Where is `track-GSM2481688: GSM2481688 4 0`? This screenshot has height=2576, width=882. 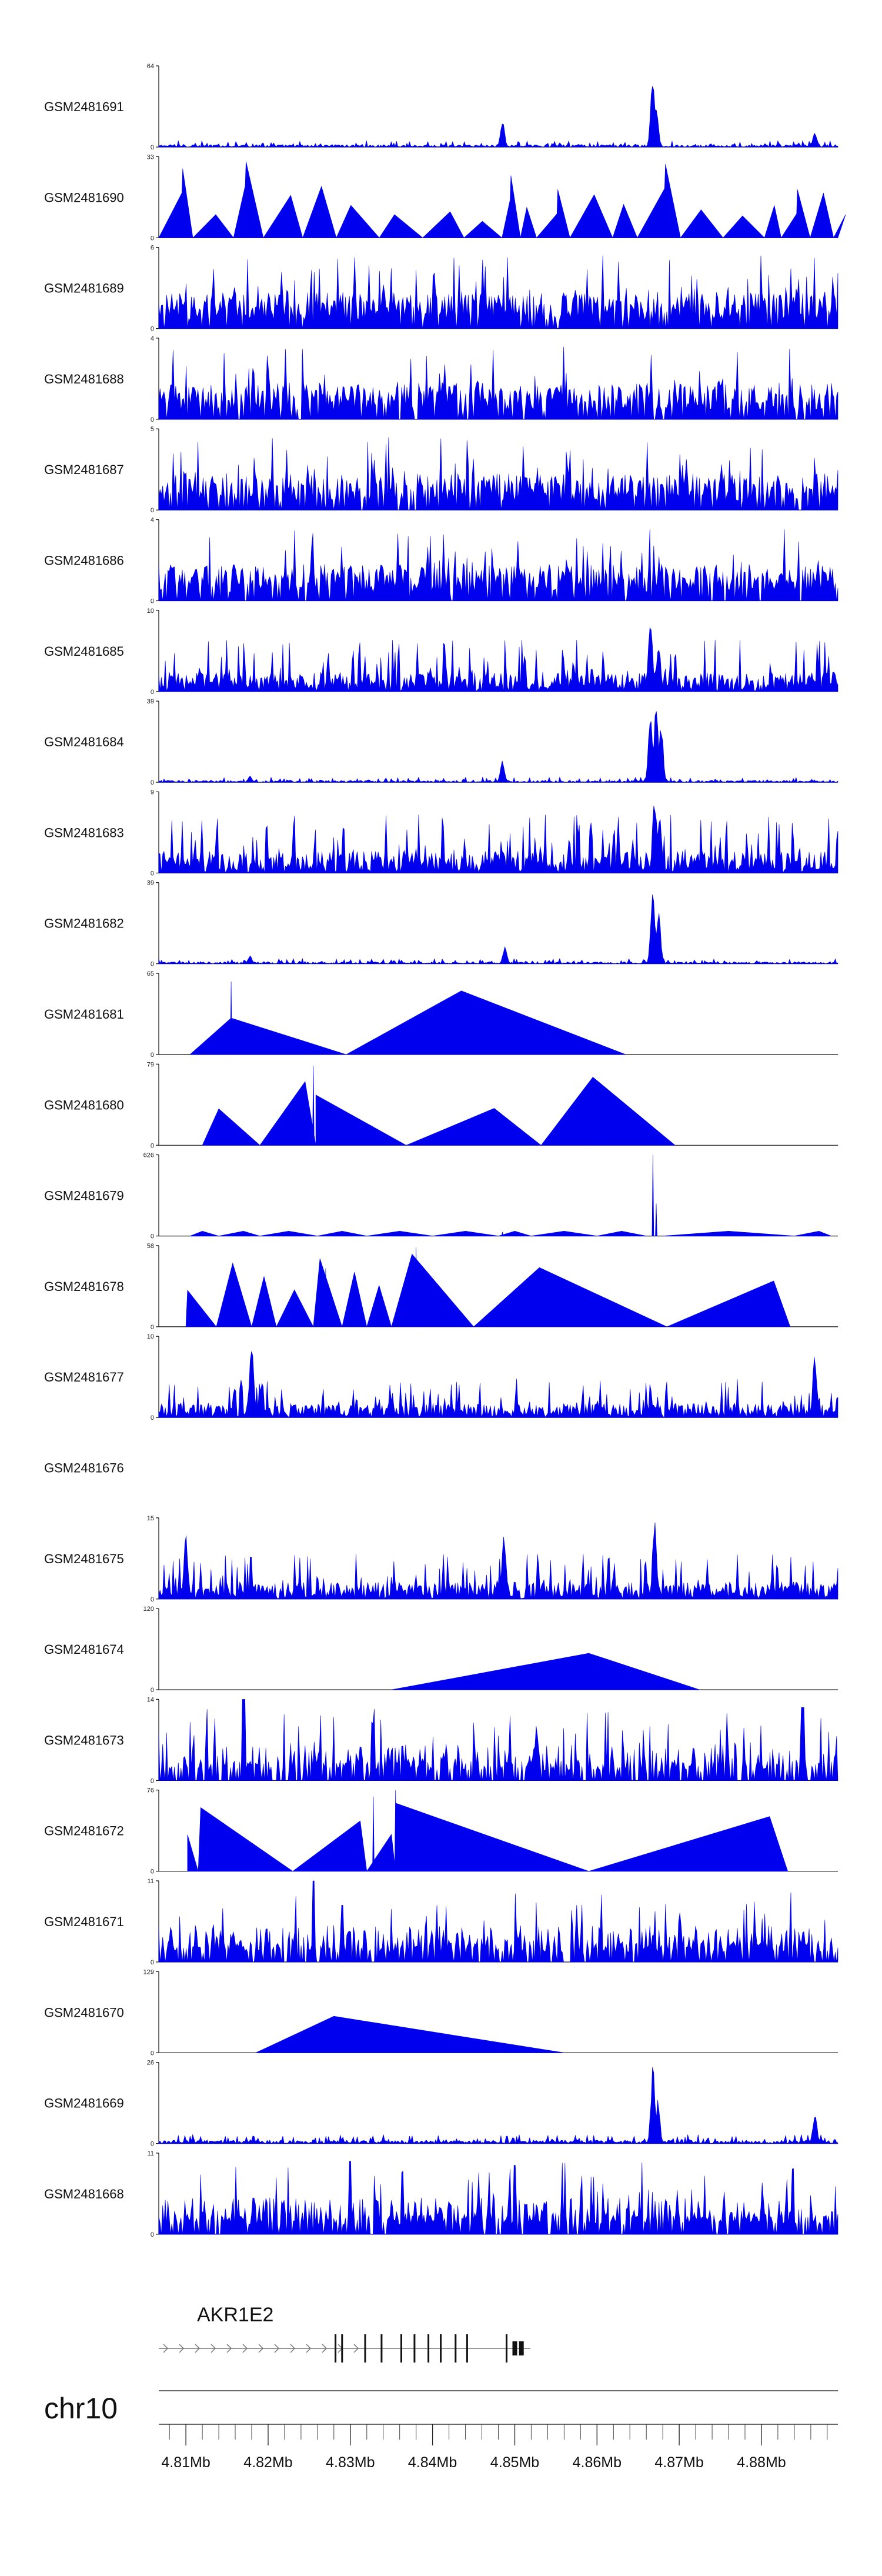 track-GSM2481688: GSM2481688 4 0 is located at coordinates (441, 379).